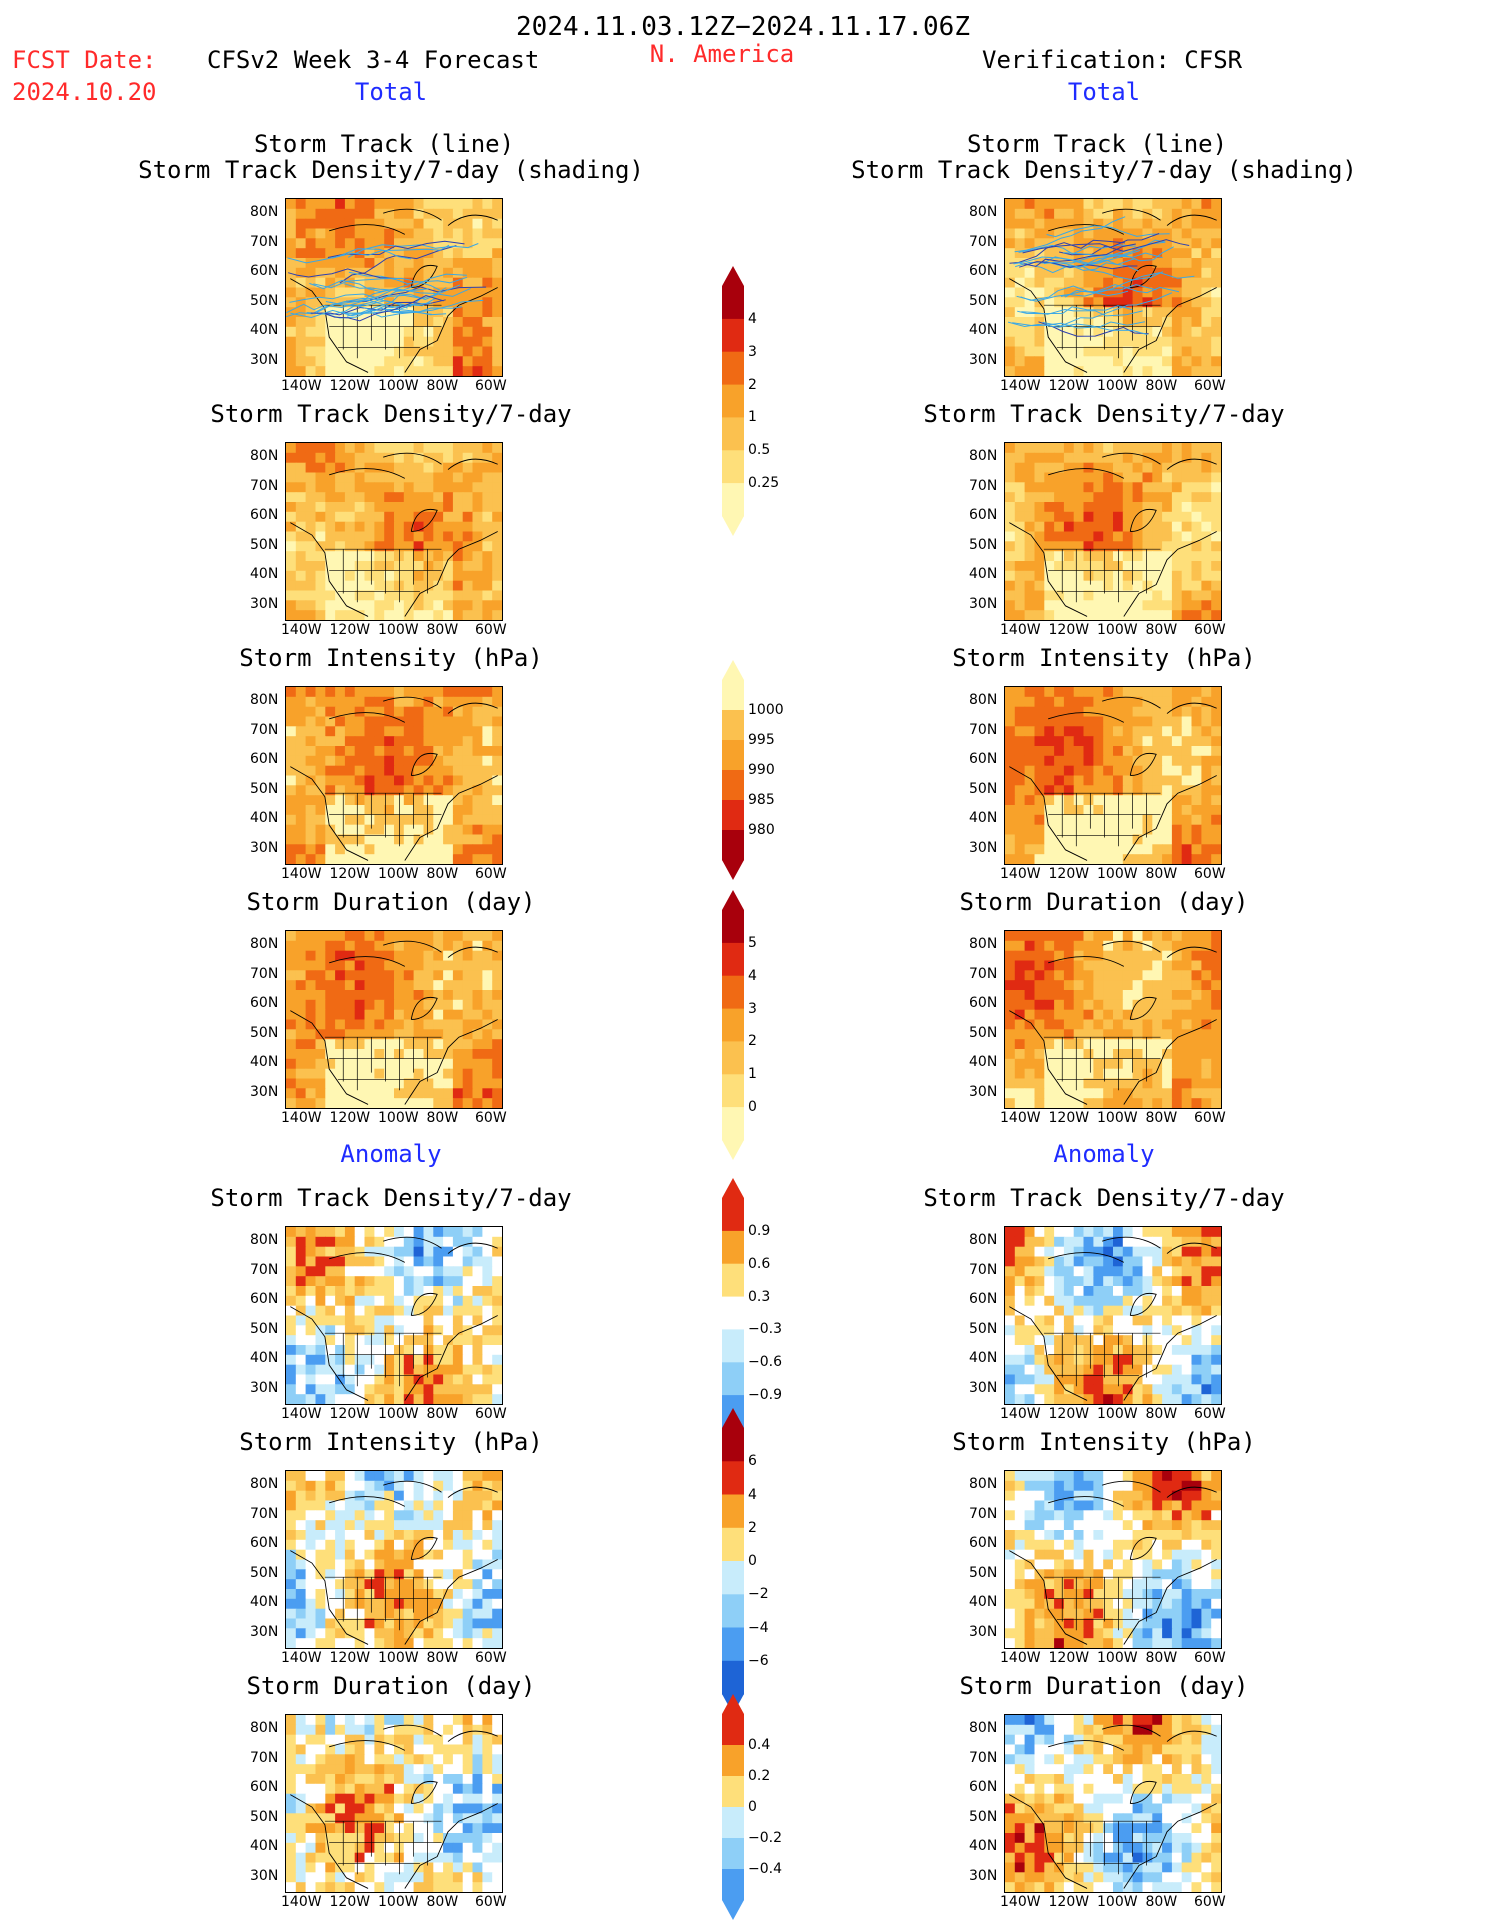  What do you see at coordinates (391, 1198) in the screenshot?
I see `left-density-anom-title: Storm Track Density/7-day` at bounding box center [391, 1198].